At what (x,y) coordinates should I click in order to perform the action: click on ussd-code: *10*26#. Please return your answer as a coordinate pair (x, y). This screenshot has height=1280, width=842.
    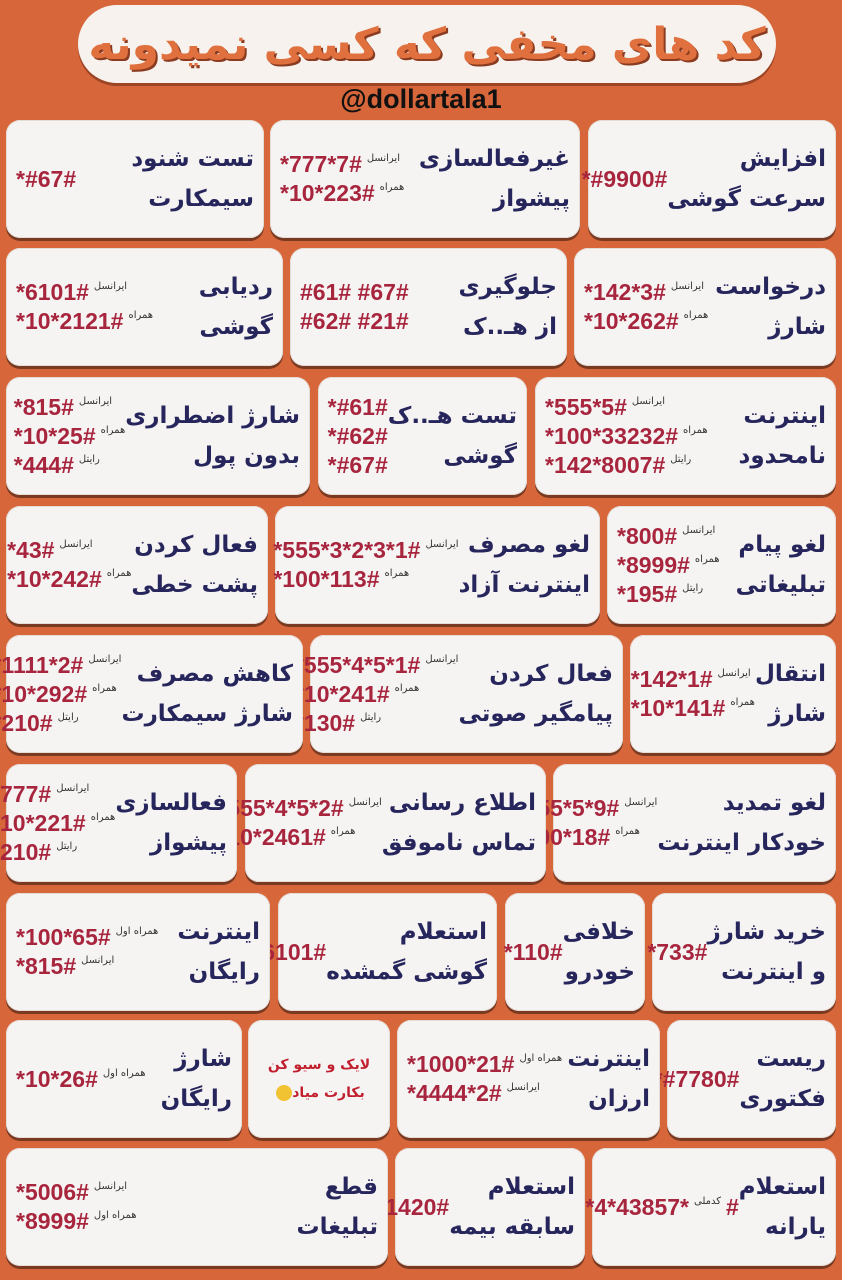
    Looking at the image, I should click on (57, 1078).